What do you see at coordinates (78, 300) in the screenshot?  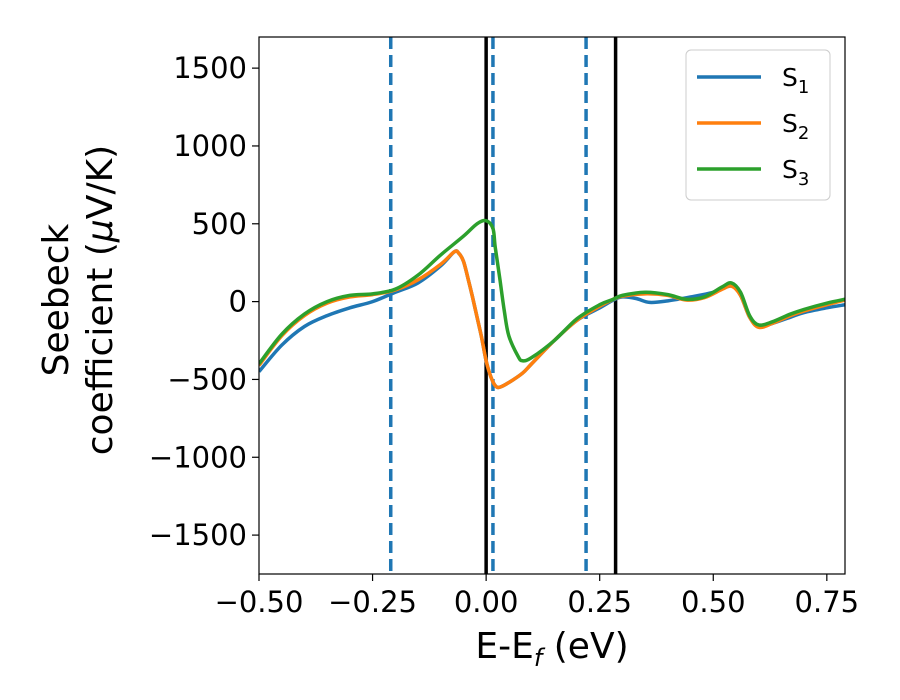 I see `y-axis-title: Seebeck coefficient (μV/K)` at bounding box center [78, 300].